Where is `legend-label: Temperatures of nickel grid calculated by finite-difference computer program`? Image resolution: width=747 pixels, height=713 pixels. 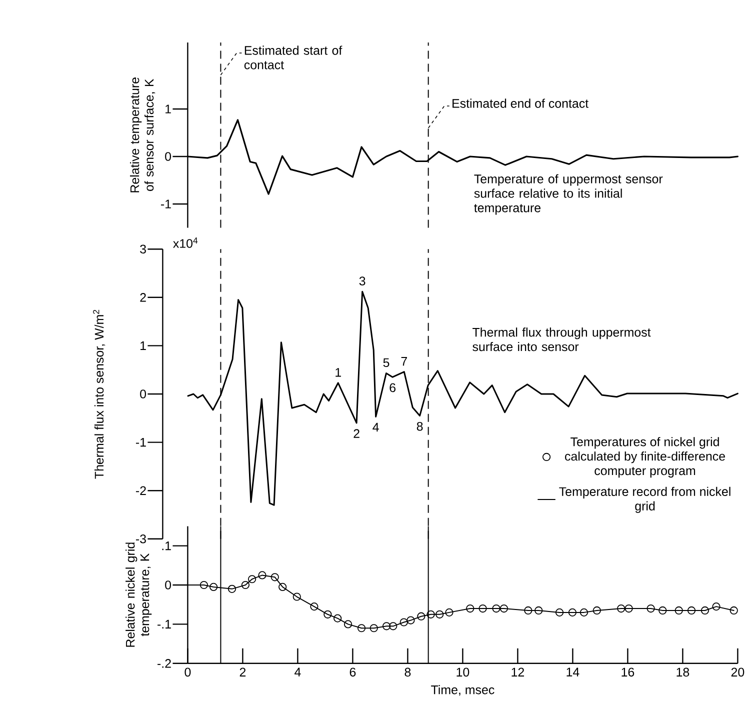 legend-label: Temperatures of nickel grid calculated by finite-difference computer program is located at coordinates (645, 457).